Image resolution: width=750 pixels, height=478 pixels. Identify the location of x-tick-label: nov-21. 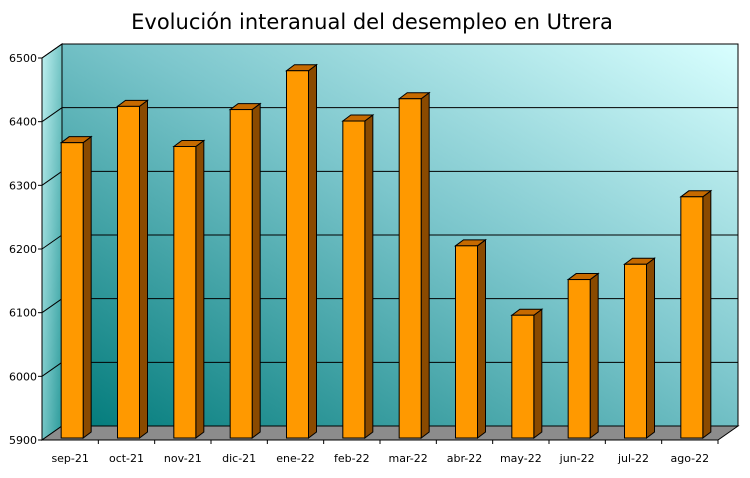
(183, 458).